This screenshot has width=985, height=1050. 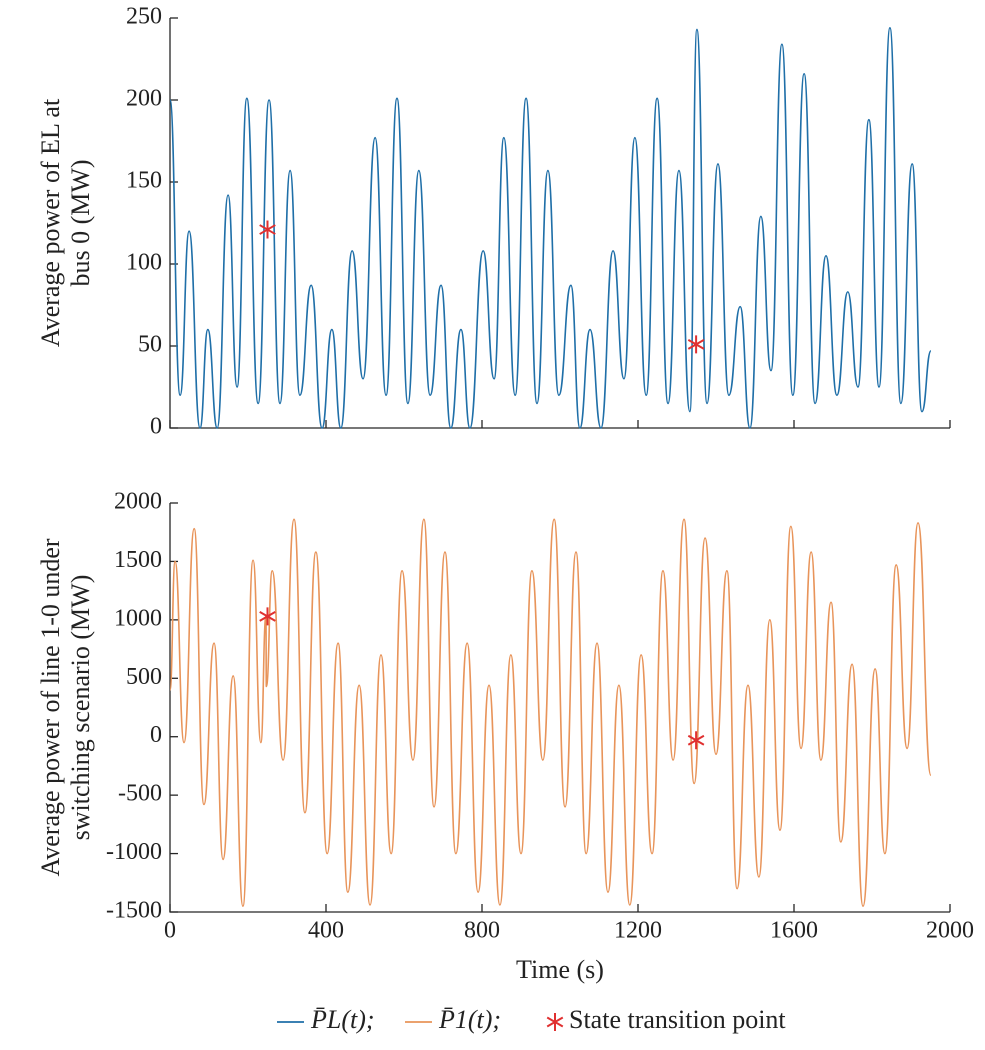 What do you see at coordinates (950, 931) in the screenshot?
I see `x-tick-label: 2000` at bounding box center [950, 931].